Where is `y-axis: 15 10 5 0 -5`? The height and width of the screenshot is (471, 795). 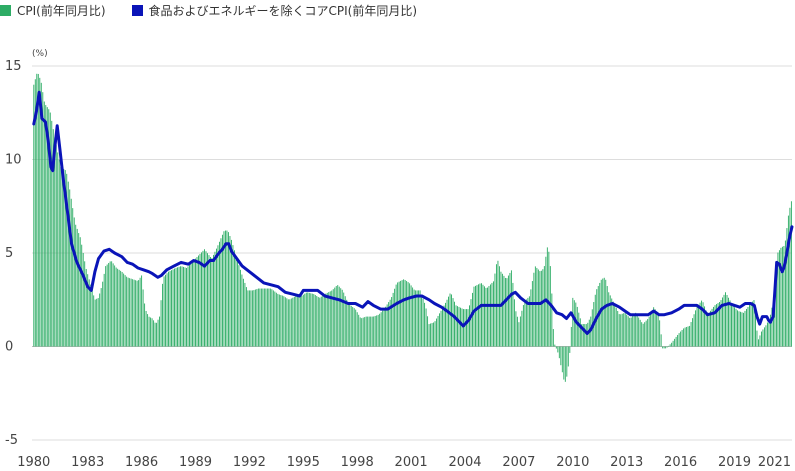 y-axis: 15 10 5 0 -5 is located at coordinates (13, 253).